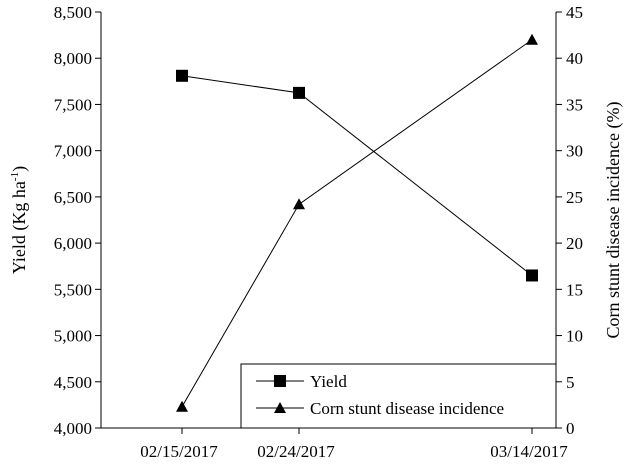  What do you see at coordinates (15, 176) in the screenshot?
I see `y-left-axis-title-superscript: -1` at bounding box center [15, 176].